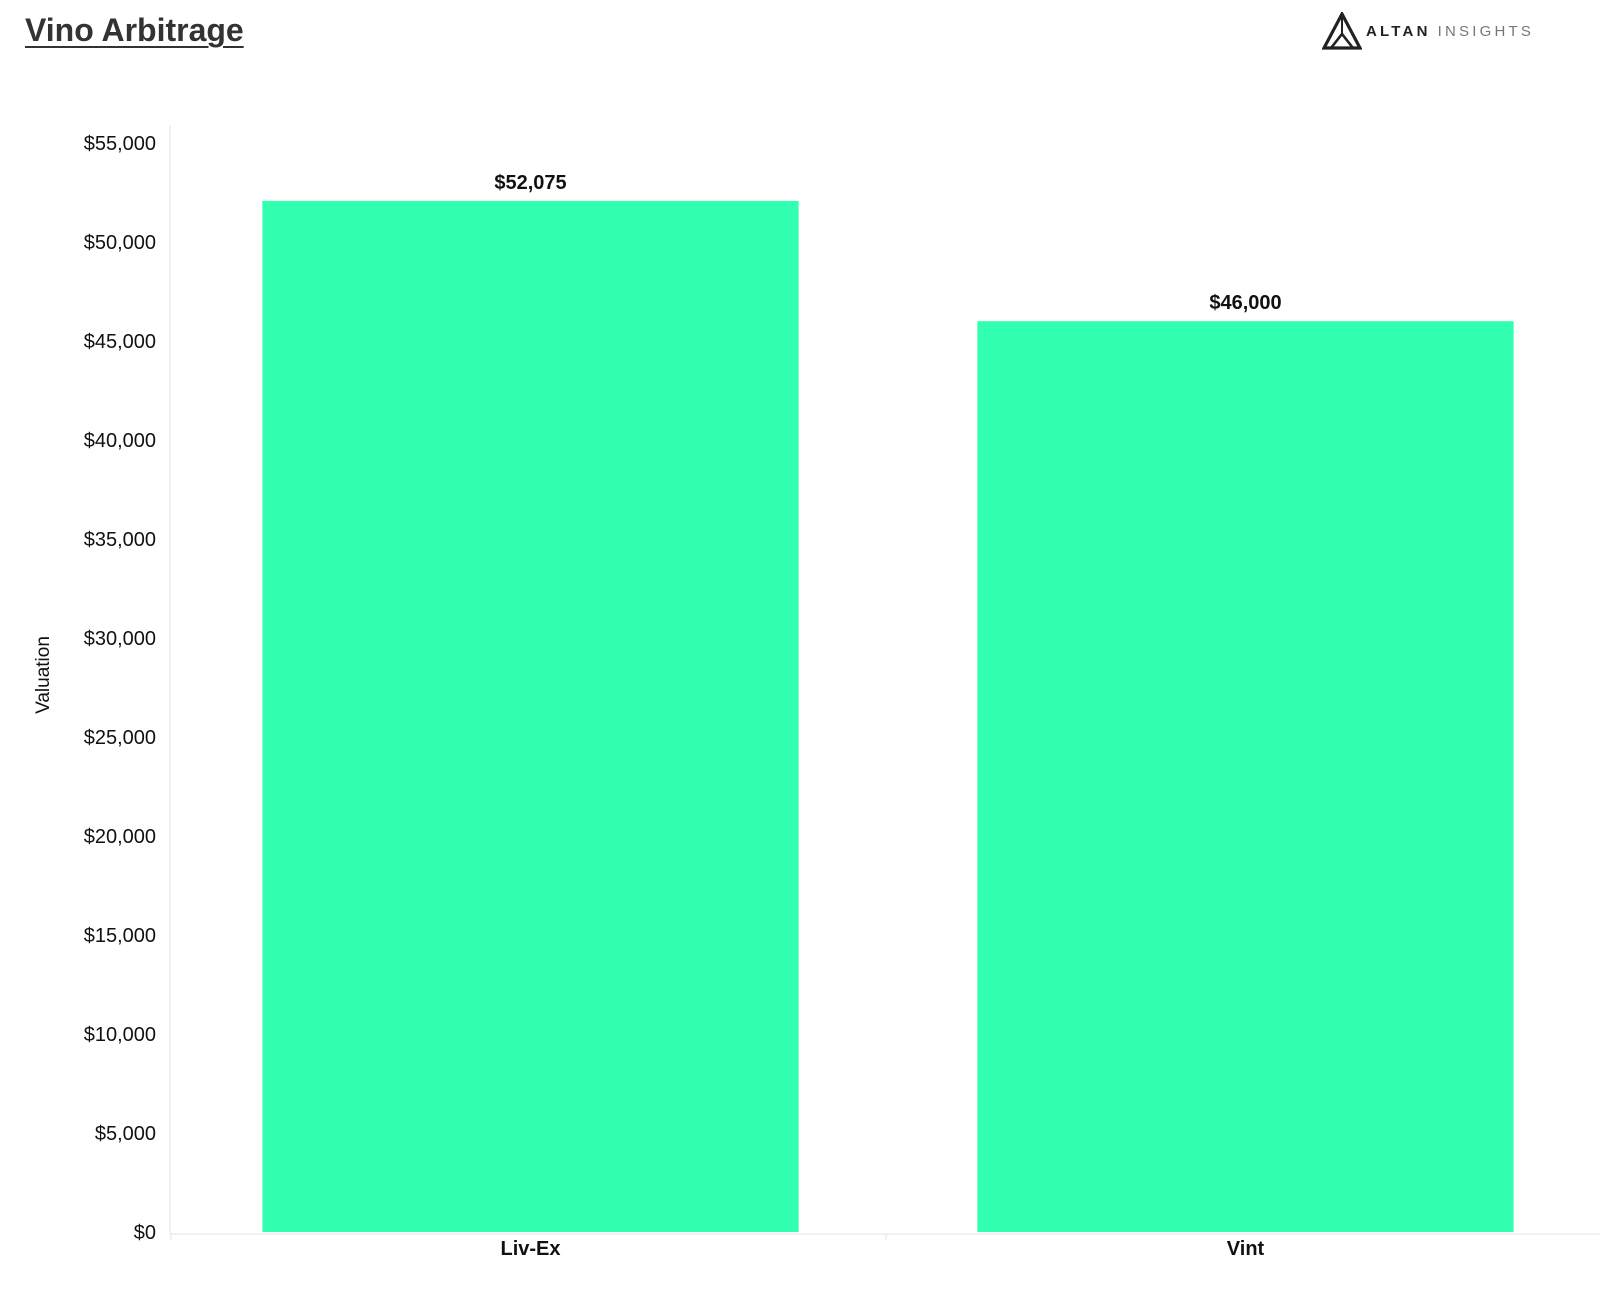  Describe the element at coordinates (120, 342) in the screenshot. I see `y-tick-label: $45,000` at that location.